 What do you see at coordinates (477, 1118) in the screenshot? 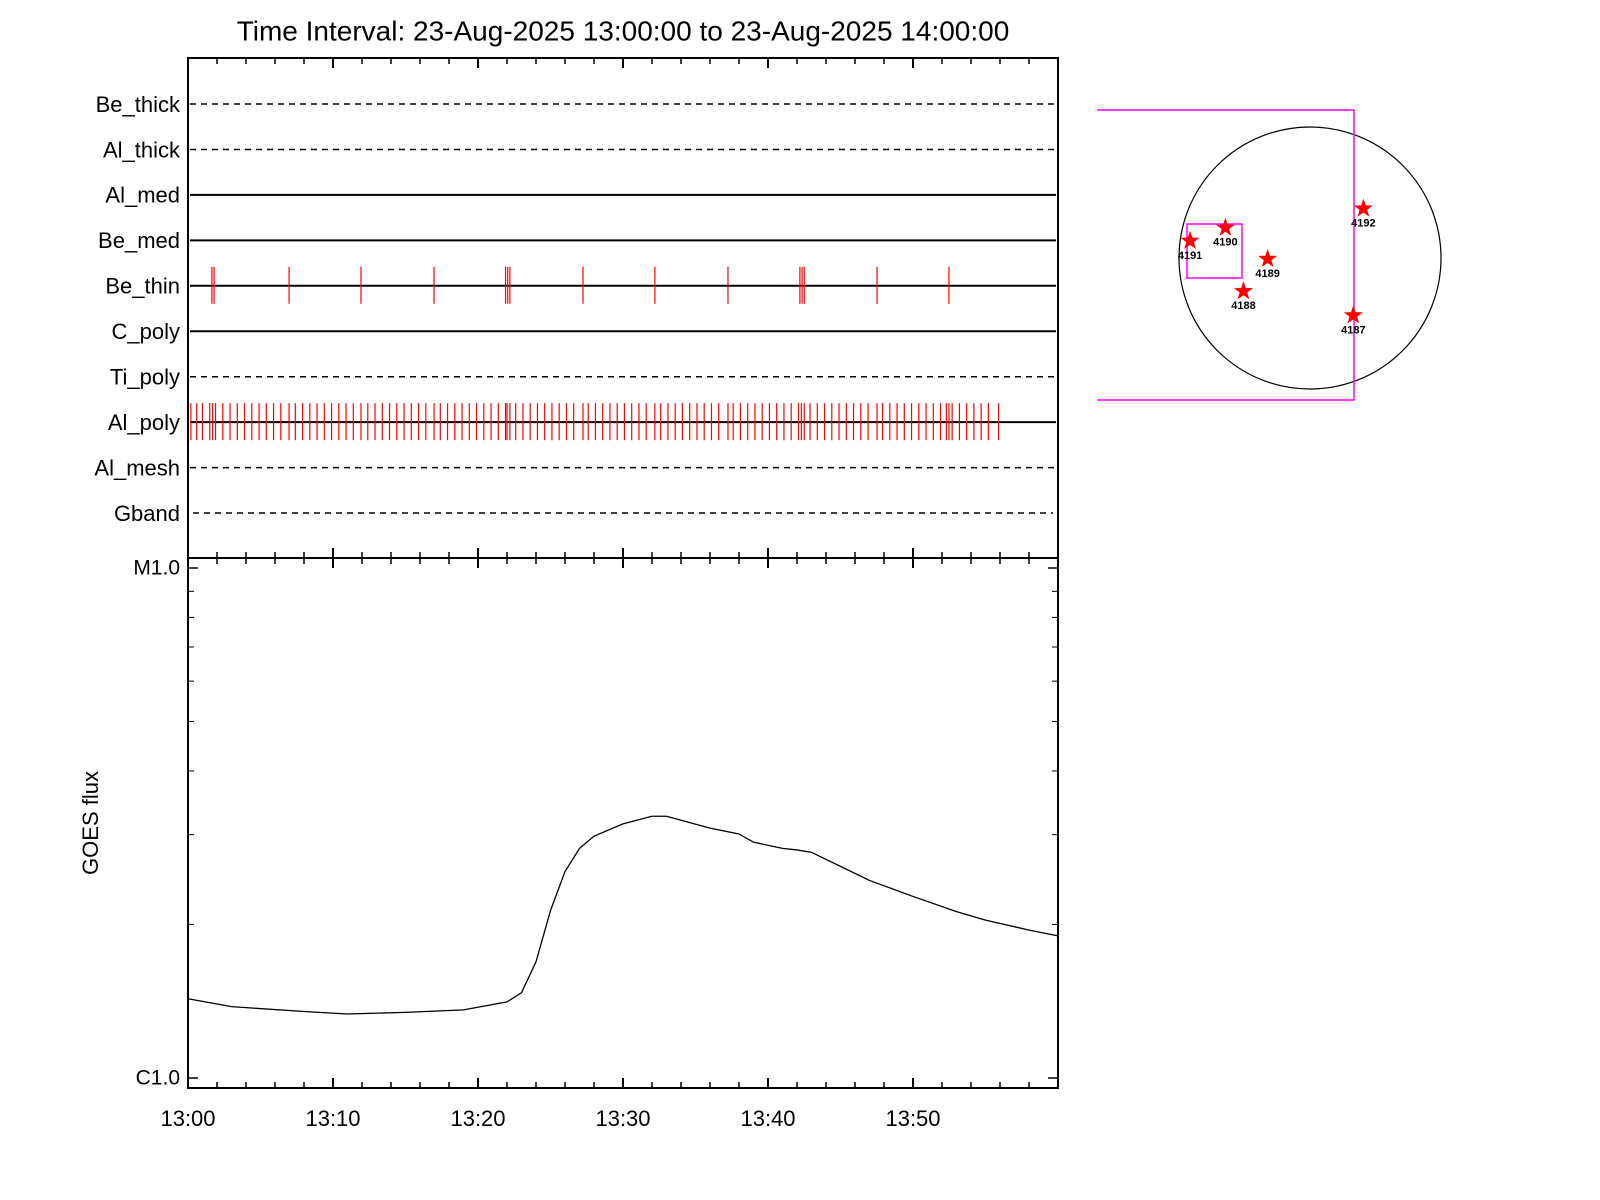
I see `x-tick-label: 13:20` at bounding box center [477, 1118].